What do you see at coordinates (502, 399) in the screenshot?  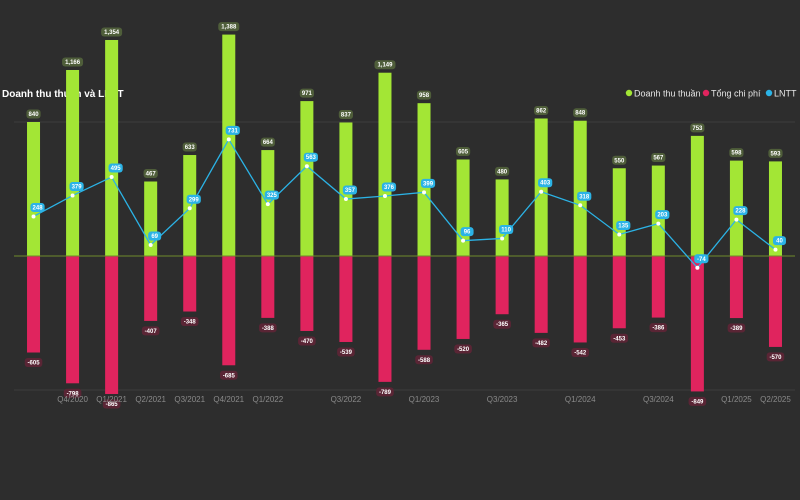 I see `x-tick-label: Q3/2023` at bounding box center [502, 399].